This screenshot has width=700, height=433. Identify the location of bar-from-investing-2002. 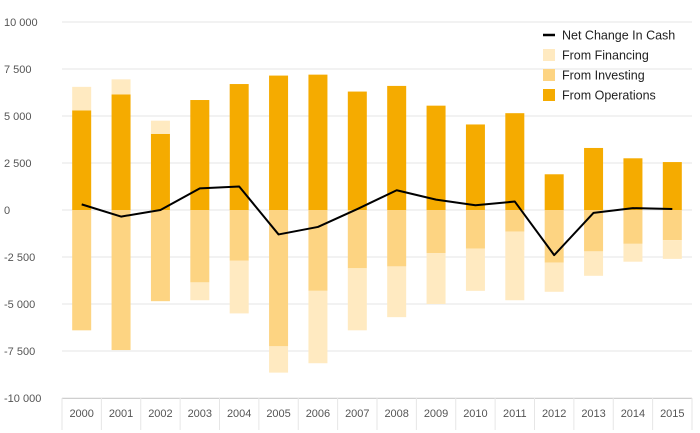
(160, 256).